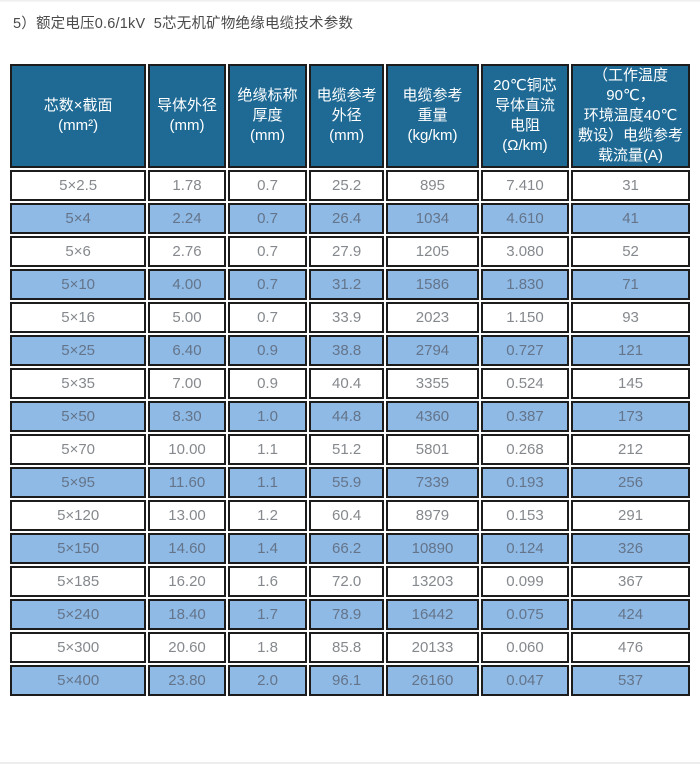  What do you see at coordinates (347, 218) in the screenshot?
I see `table-cell-cable-od: 26.4` at bounding box center [347, 218].